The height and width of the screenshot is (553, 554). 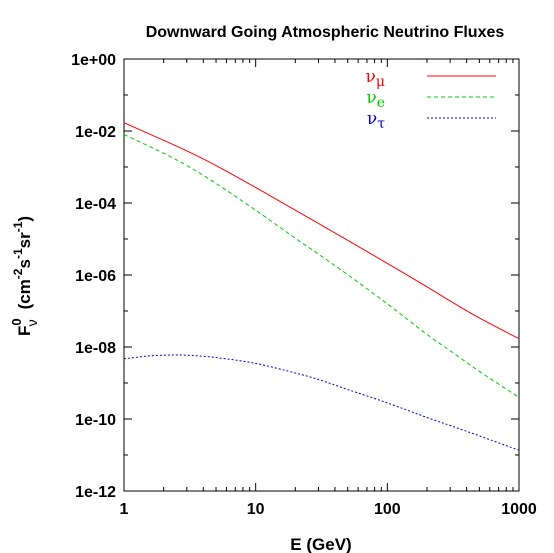 I want to click on y-tick-label: 1e-06, so click(x=95, y=276).